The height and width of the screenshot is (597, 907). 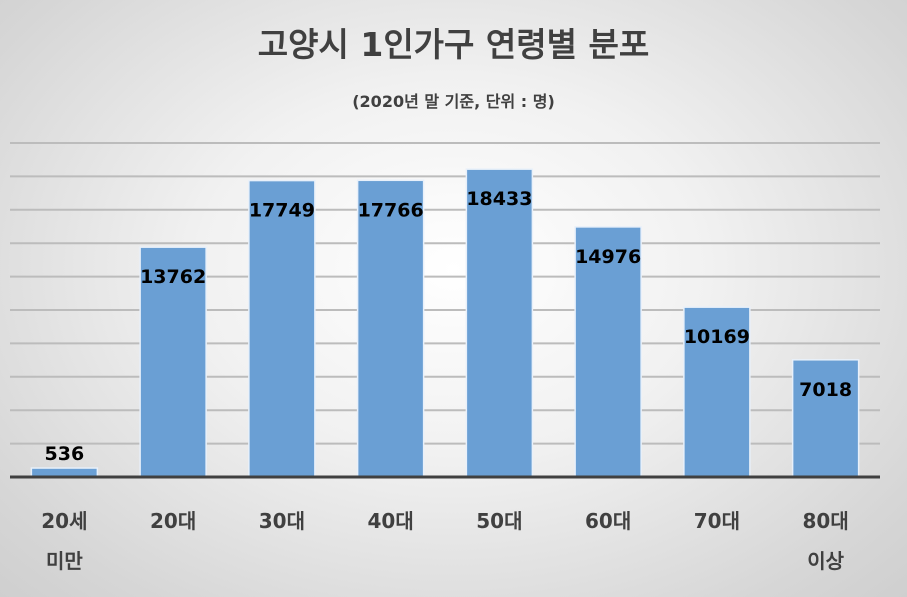 What do you see at coordinates (499, 521) in the screenshot?
I see `x-tick-label: 50대` at bounding box center [499, 521].